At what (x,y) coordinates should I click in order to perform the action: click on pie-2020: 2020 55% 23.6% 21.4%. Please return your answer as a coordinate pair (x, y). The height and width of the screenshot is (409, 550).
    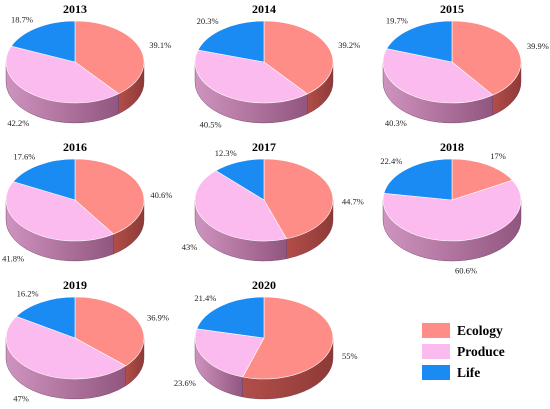
    Looking at the image, I should click on (266, 339).